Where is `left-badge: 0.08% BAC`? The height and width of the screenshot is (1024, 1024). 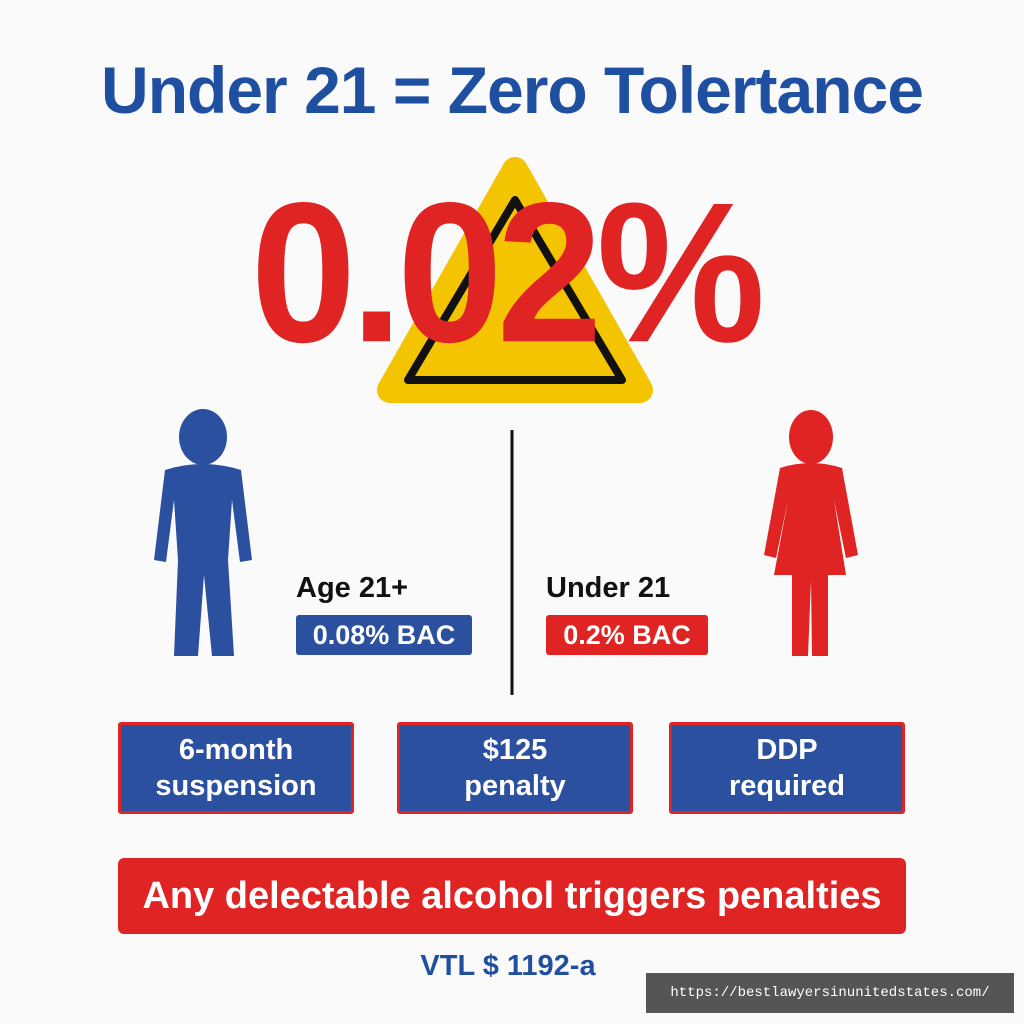
left-badge: 0.08% BAC is located at coordinates (384, 635).